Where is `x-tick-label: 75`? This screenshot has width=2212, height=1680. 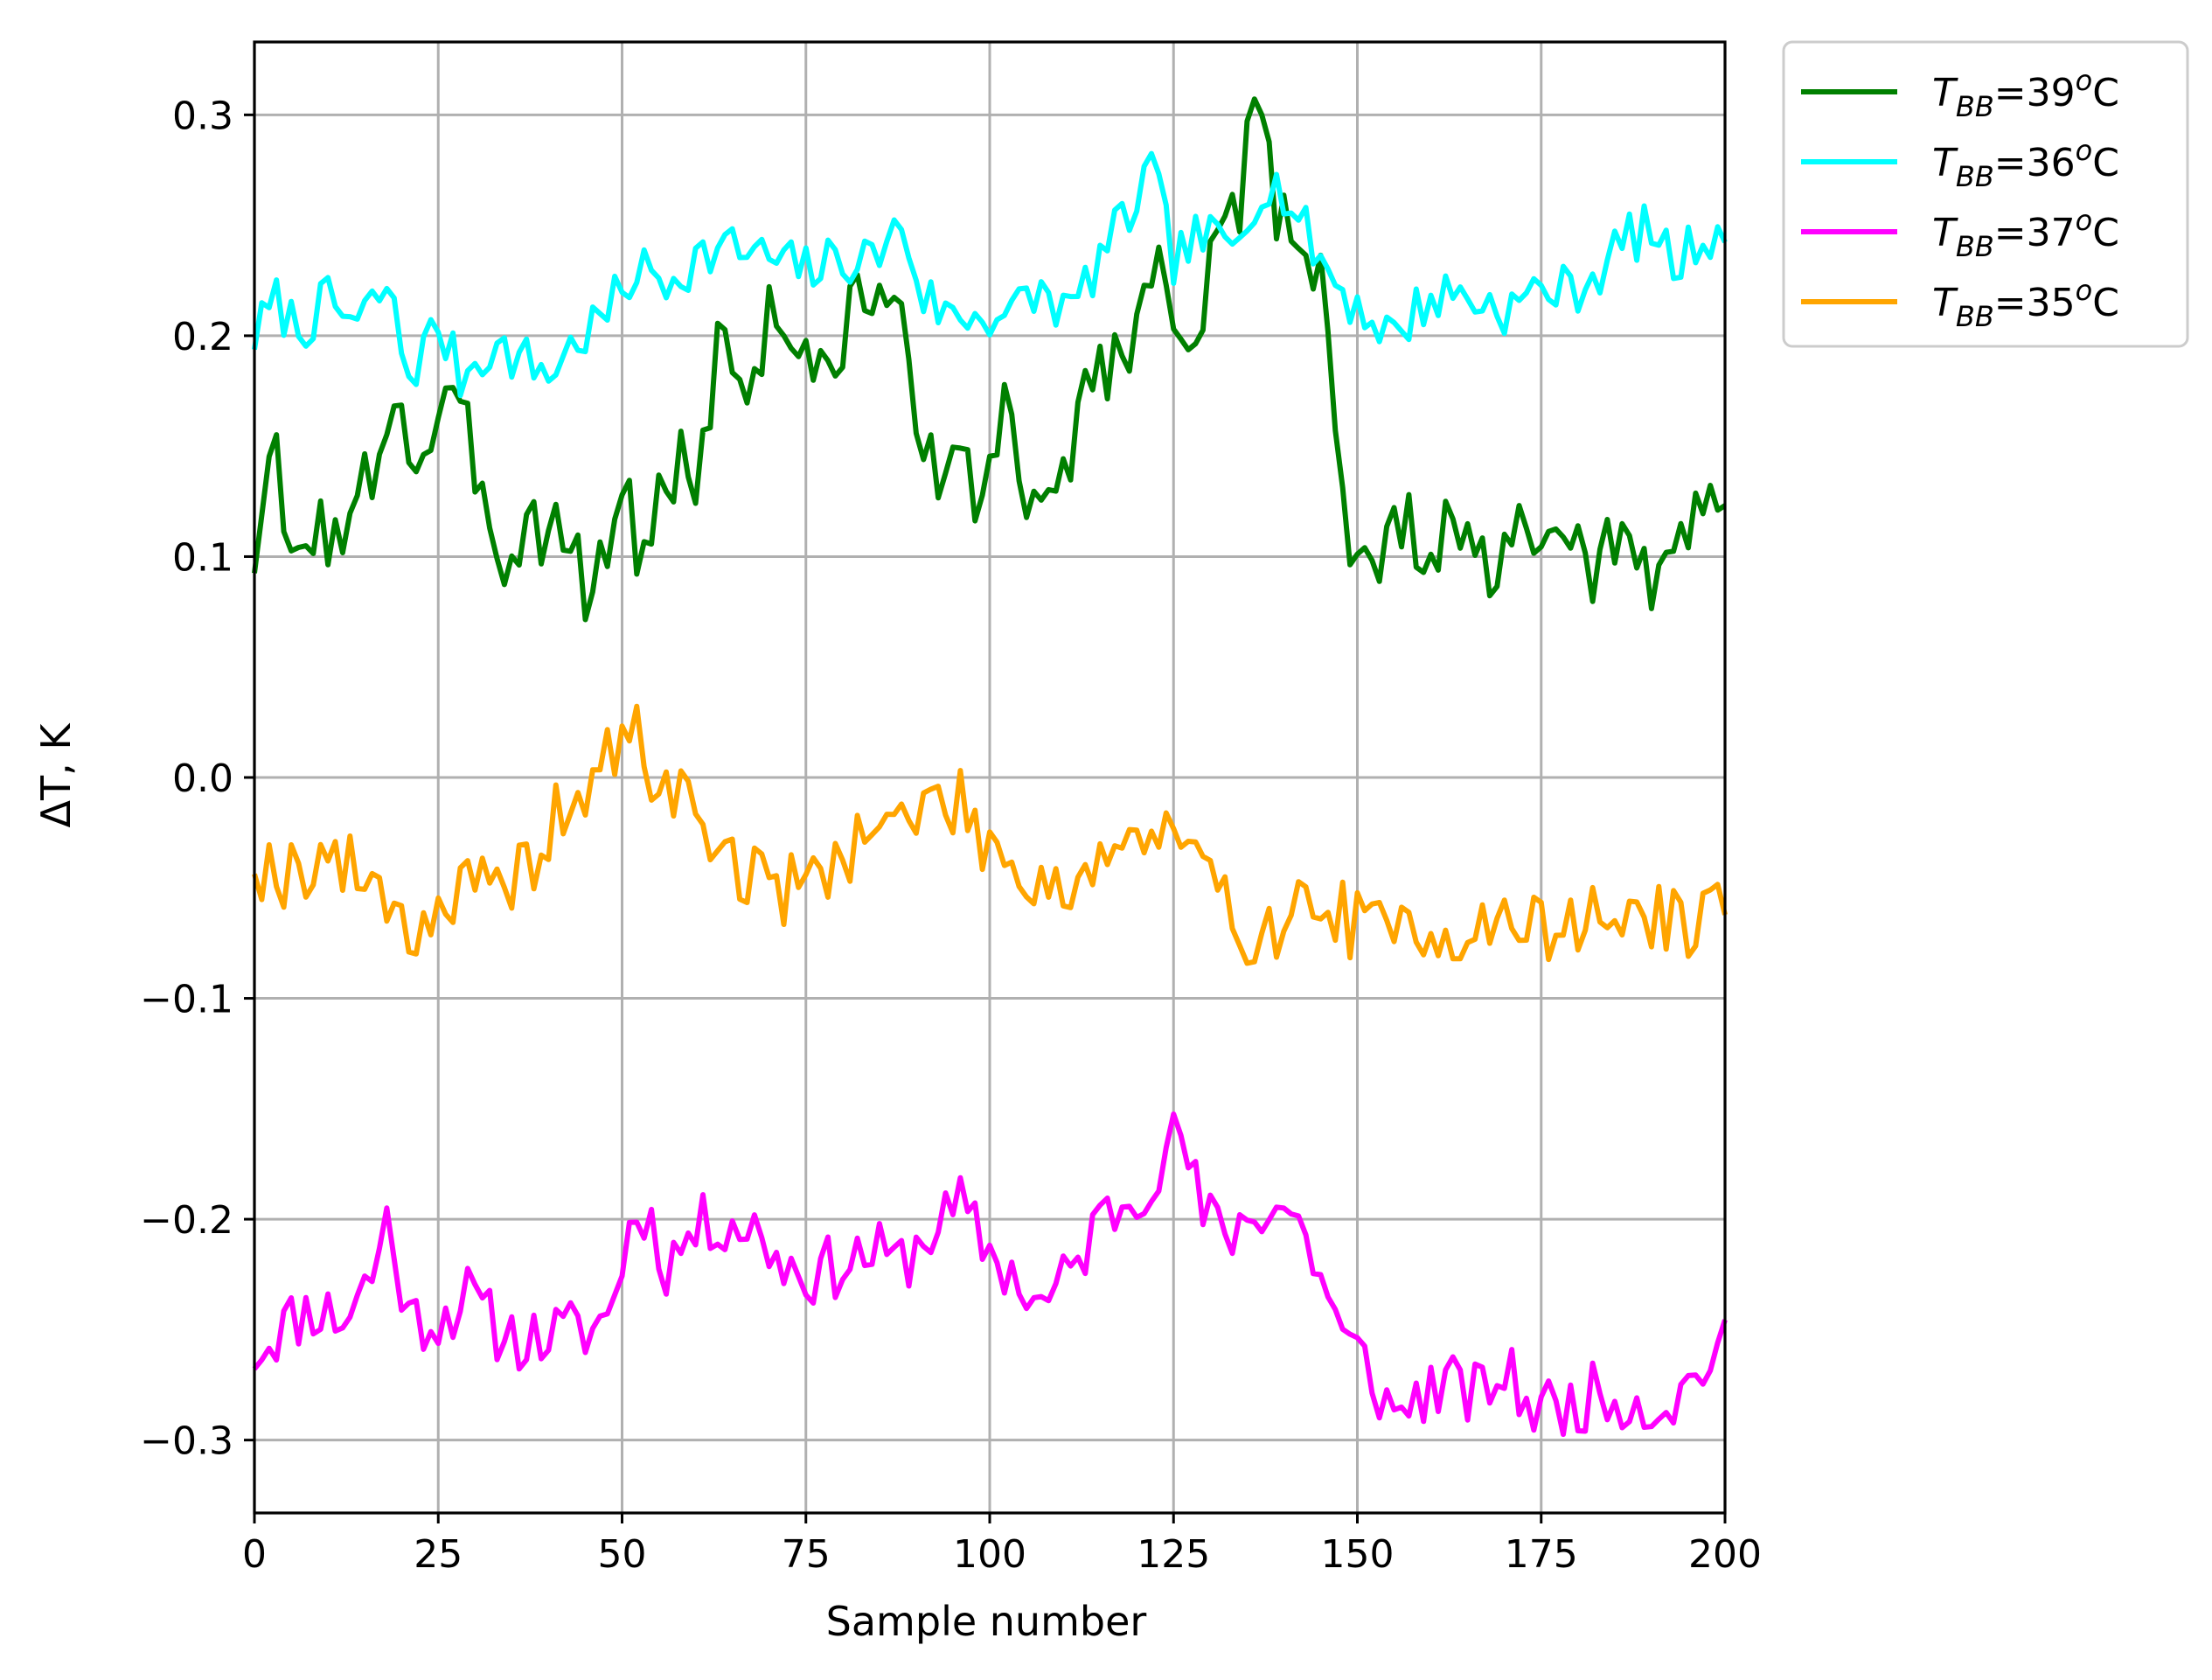 x-tick-label: 75 is located at coordinates (806, 1554).